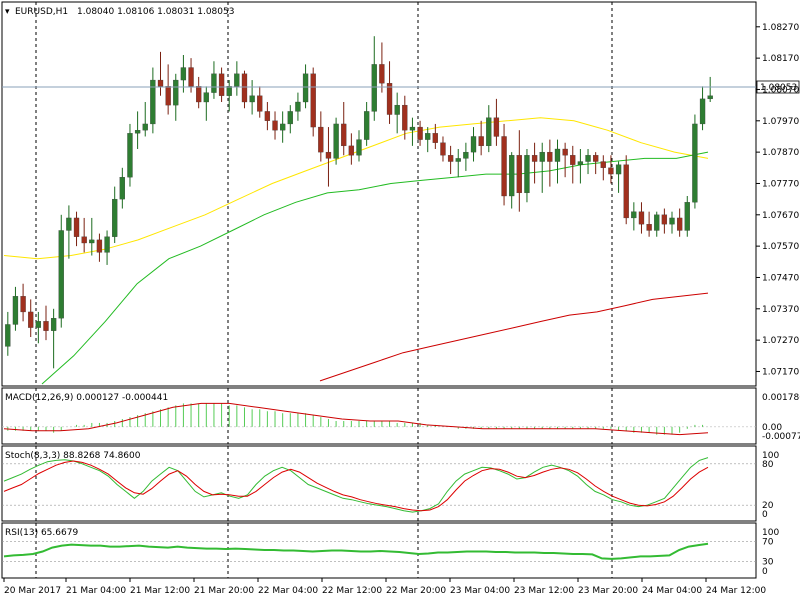 This screenshot has height=600, width=800. What do you see at coordinates (781, 437) in the screenshot?
I see `macd-tick-label-2: -0.000777` at bounding box center [781, 437].